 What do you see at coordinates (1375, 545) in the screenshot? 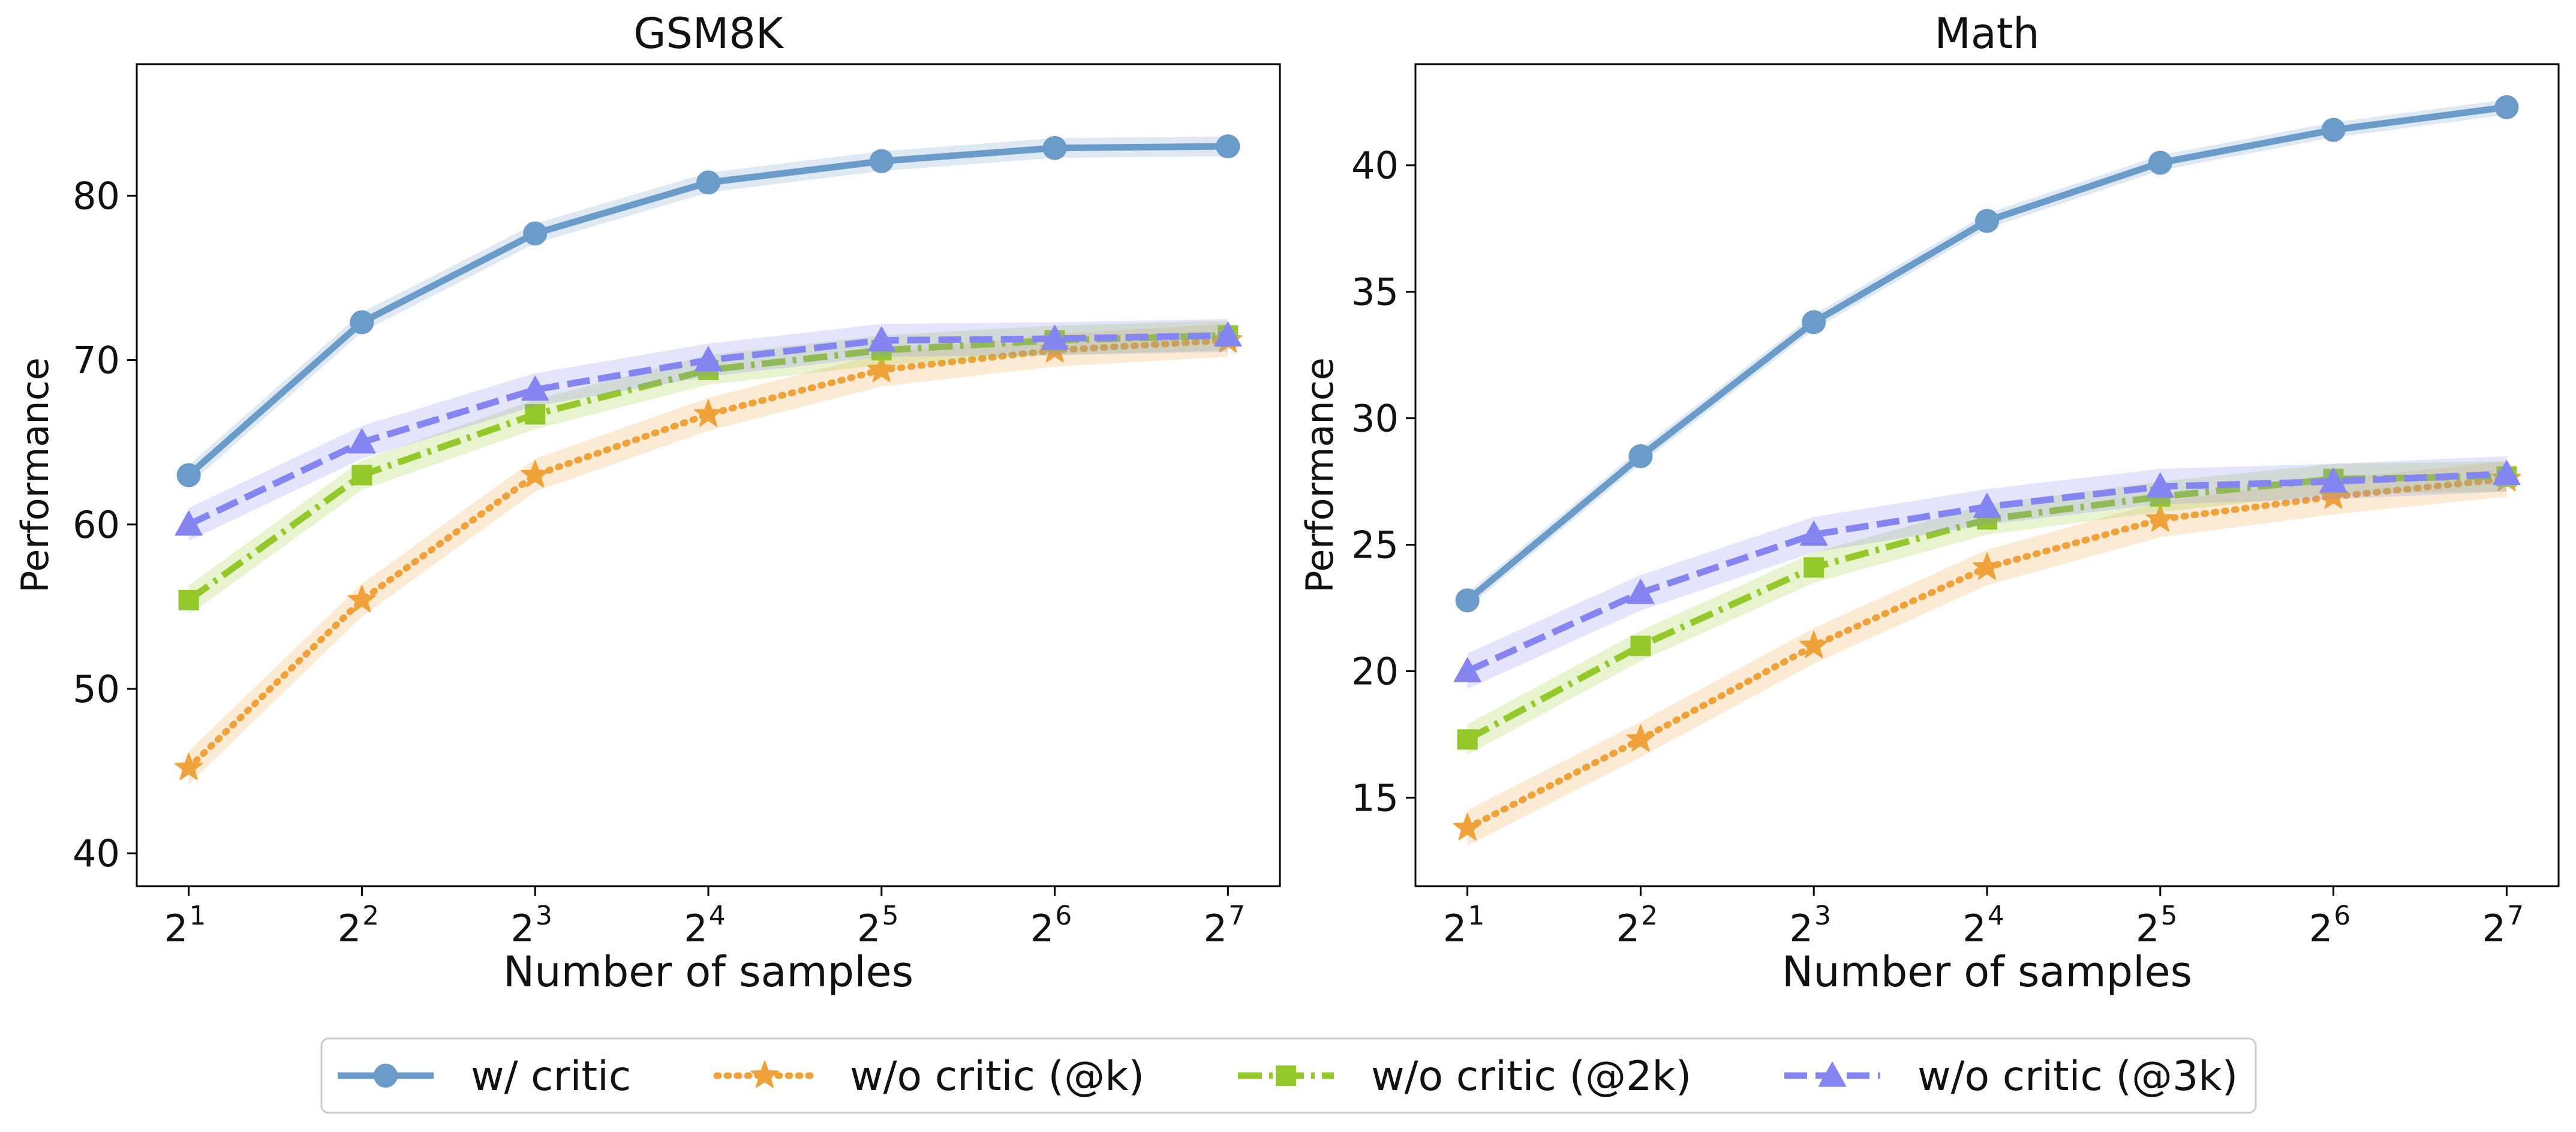
I see `y-tick-label: 25` at bounding box center [1375, 545].